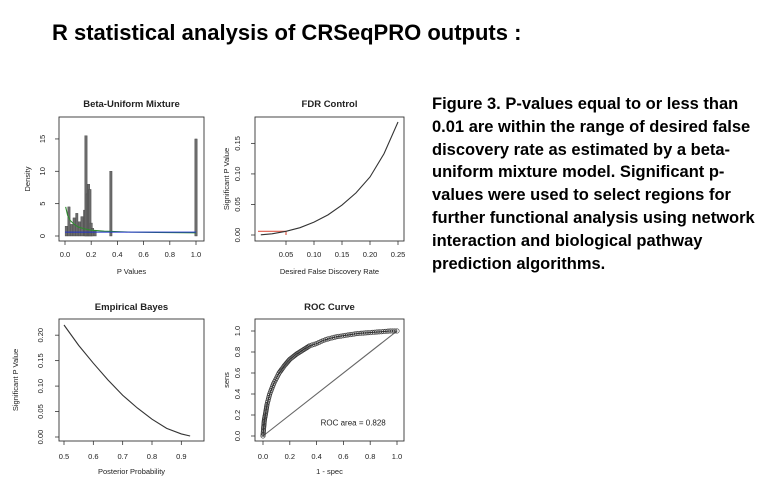  I want to click on bum-plot-frame, so click(131, 179).